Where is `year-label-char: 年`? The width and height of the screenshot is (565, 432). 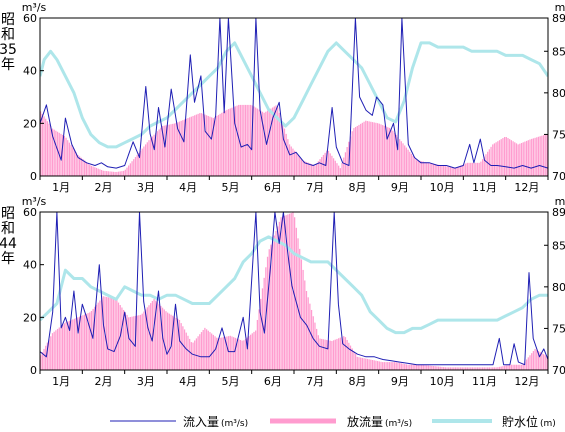 year-label-char: 年 is located at coordinates (8, 65).